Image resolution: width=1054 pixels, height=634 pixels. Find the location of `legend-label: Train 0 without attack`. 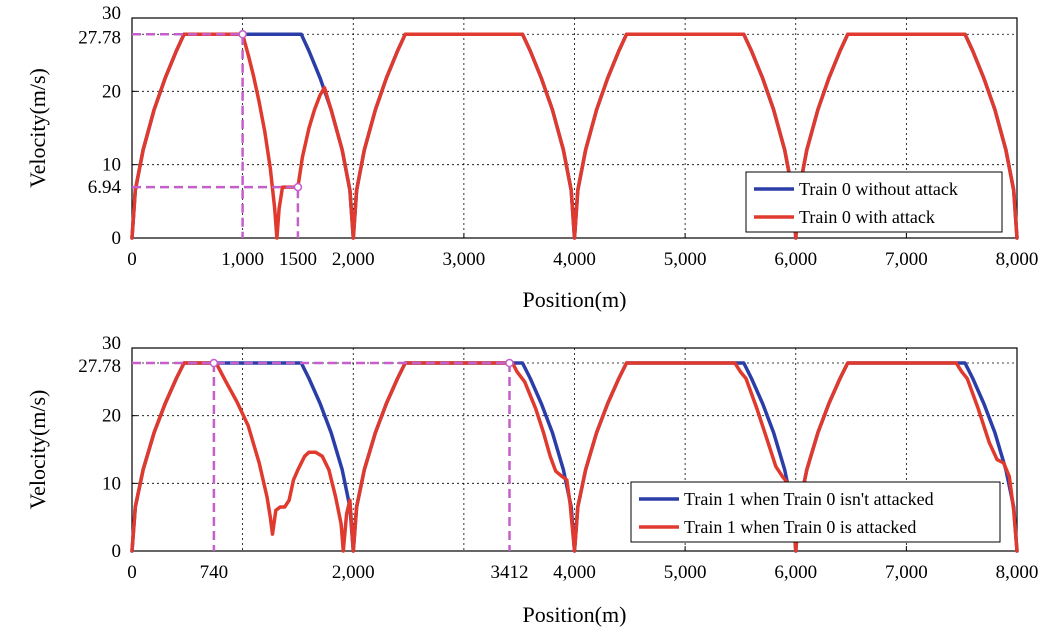

legend-label: Train 0 without attack is located at coordinates (878, 189).